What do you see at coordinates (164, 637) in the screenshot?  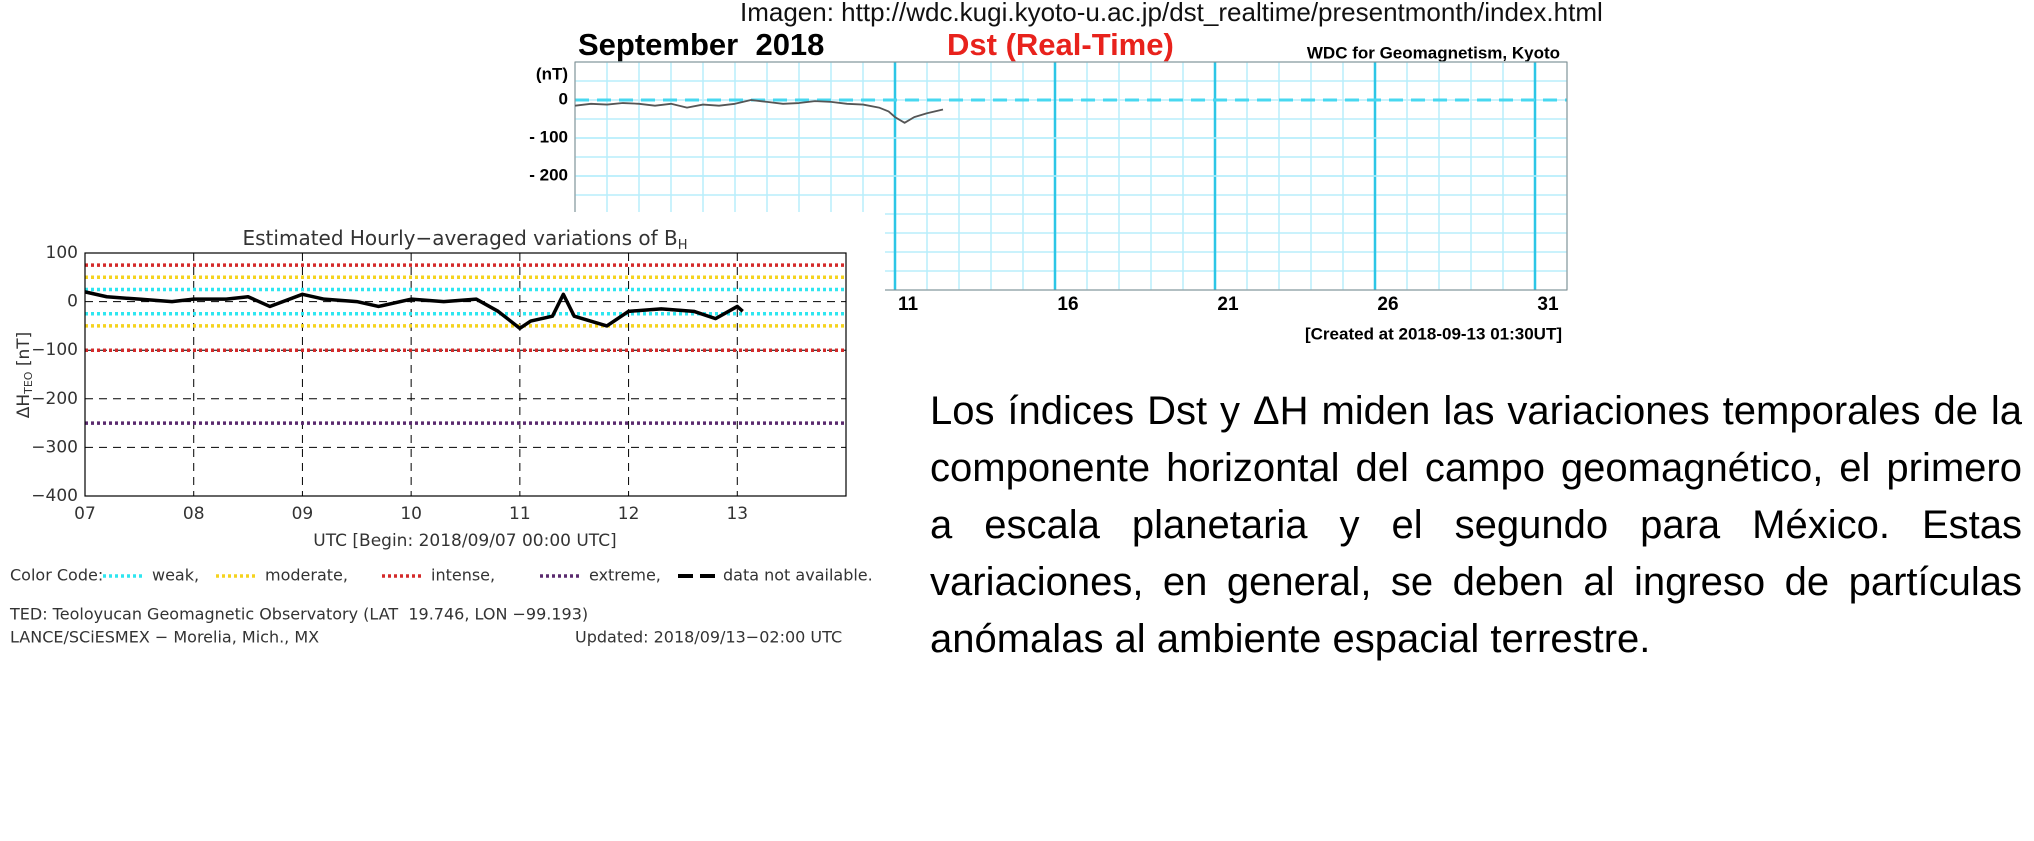 I see `footer-text: LANCE/SCiESMEX − Morelia, Mich., MX` at bounding box center [164, 637].